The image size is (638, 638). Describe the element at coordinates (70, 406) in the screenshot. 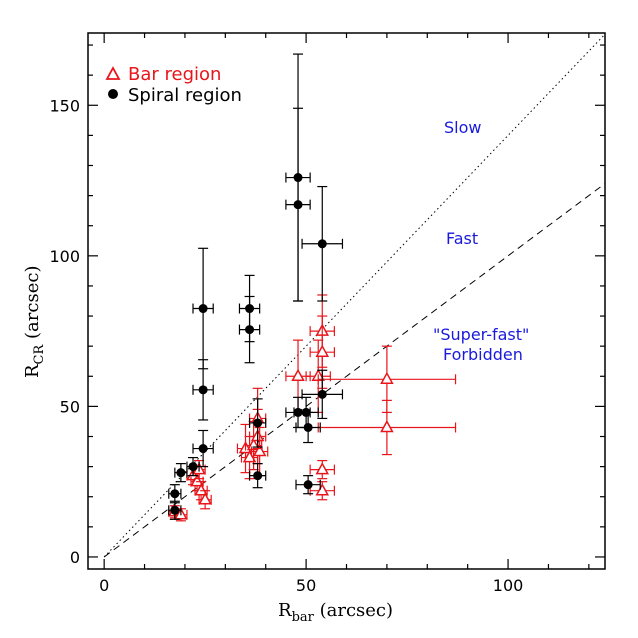

I see `y-tick-label: 50` at that location.